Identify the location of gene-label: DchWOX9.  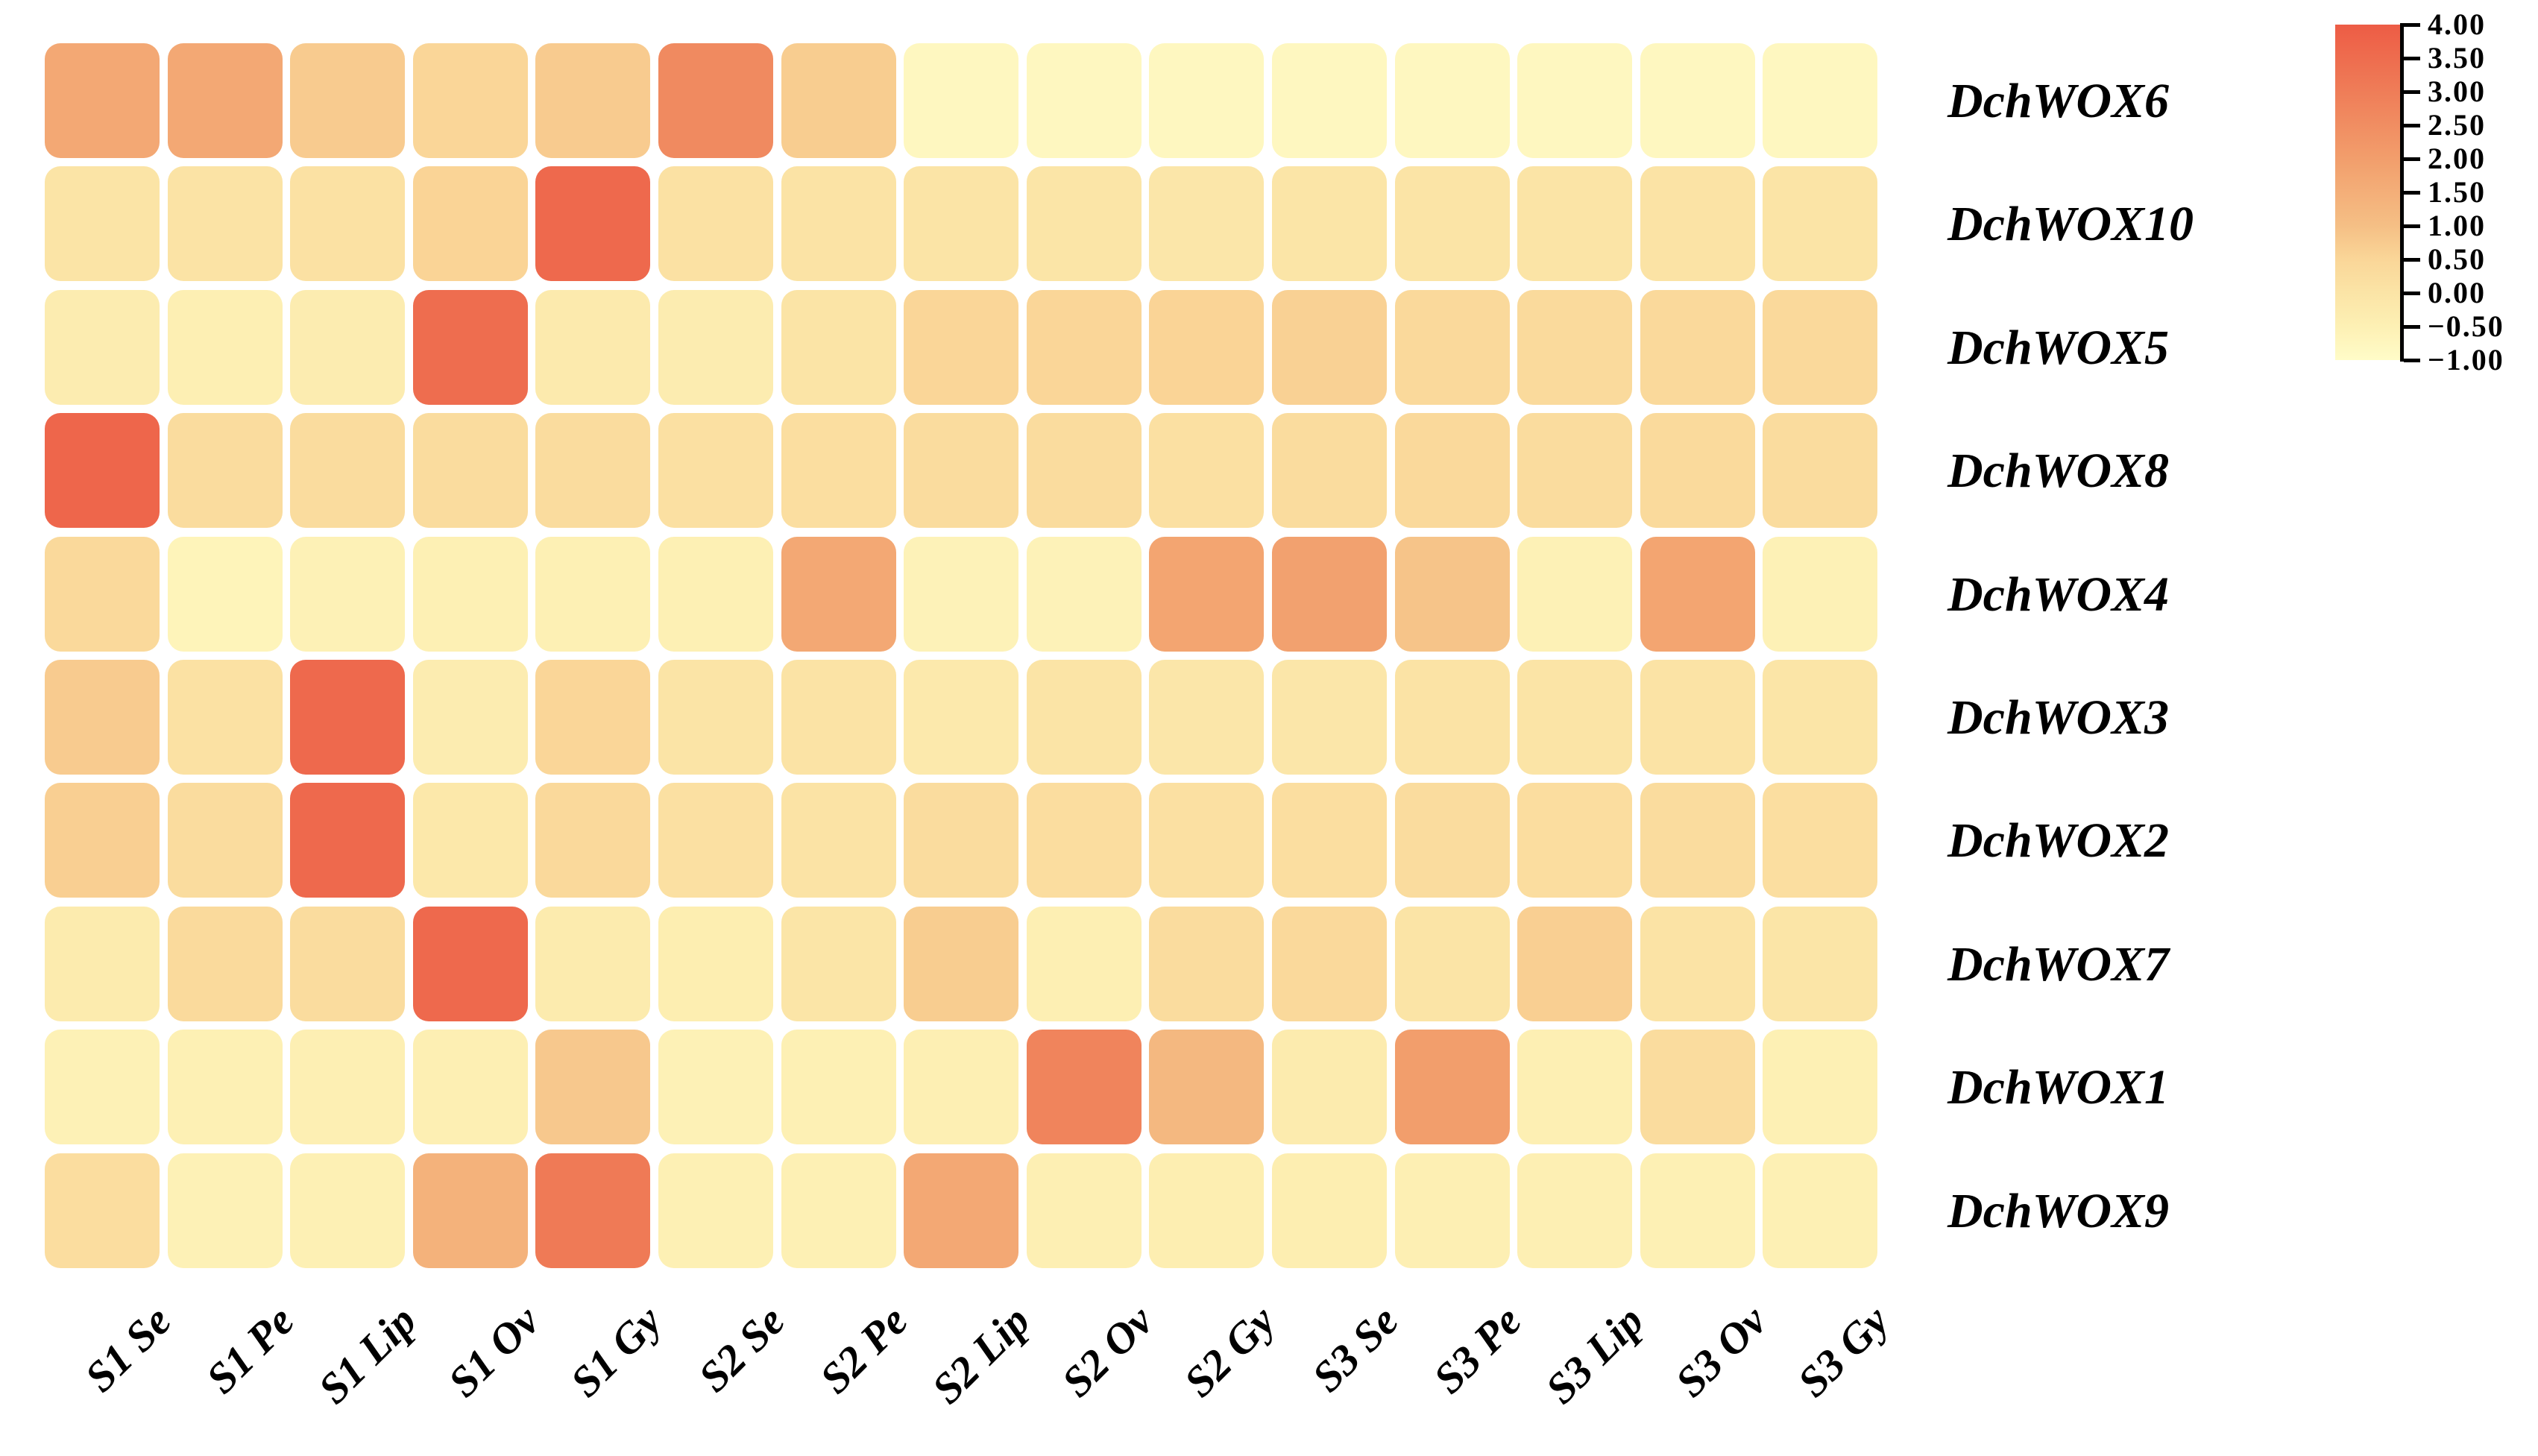
(2058, 1211).